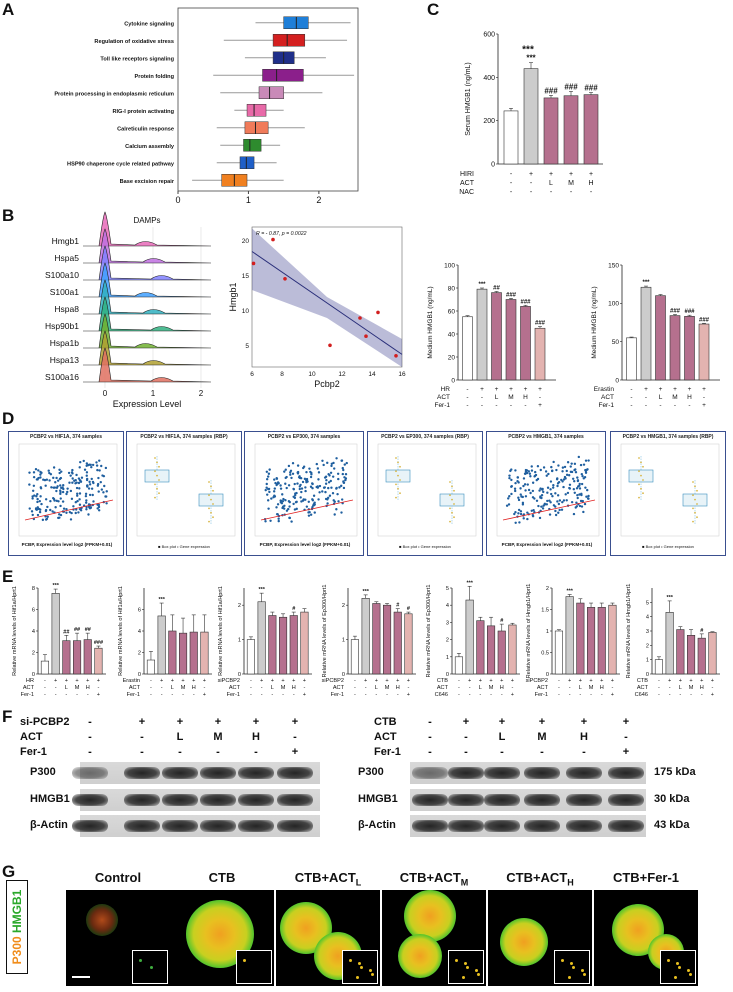 The width and height of the screenshot is (733, 992). What do you see at coordinates (525, 302) in the screenshot?
I see `significance-mark: ###` at bounding box center [525, 302].